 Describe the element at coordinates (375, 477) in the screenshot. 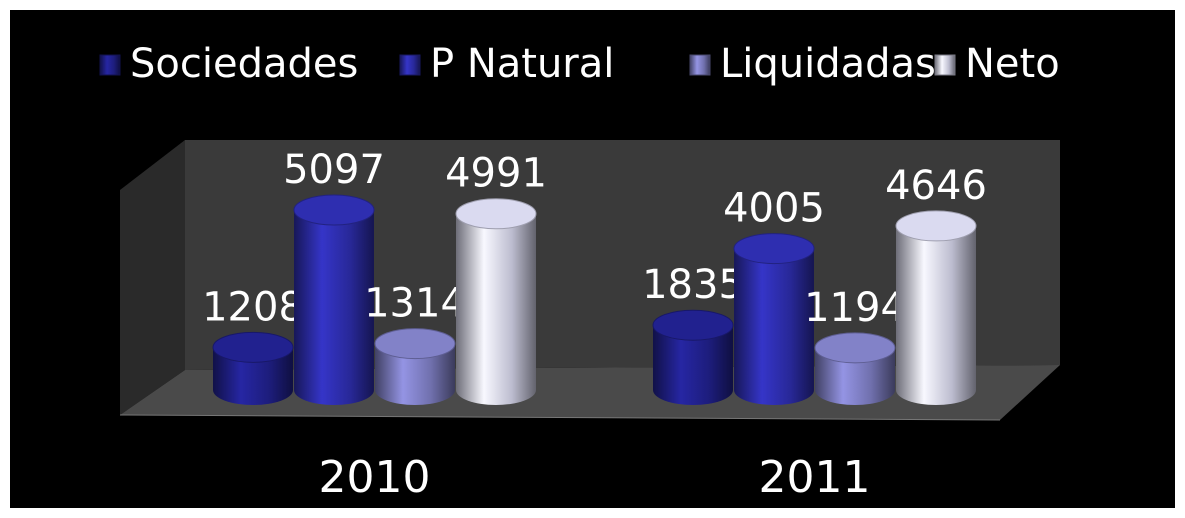

I see `x-tick-label: 2010` at that location.